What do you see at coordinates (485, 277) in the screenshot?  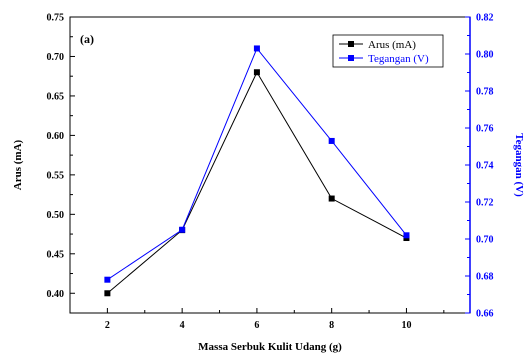 I see `y-right-tick-label: 0.68` at bounding box center [485, 277].